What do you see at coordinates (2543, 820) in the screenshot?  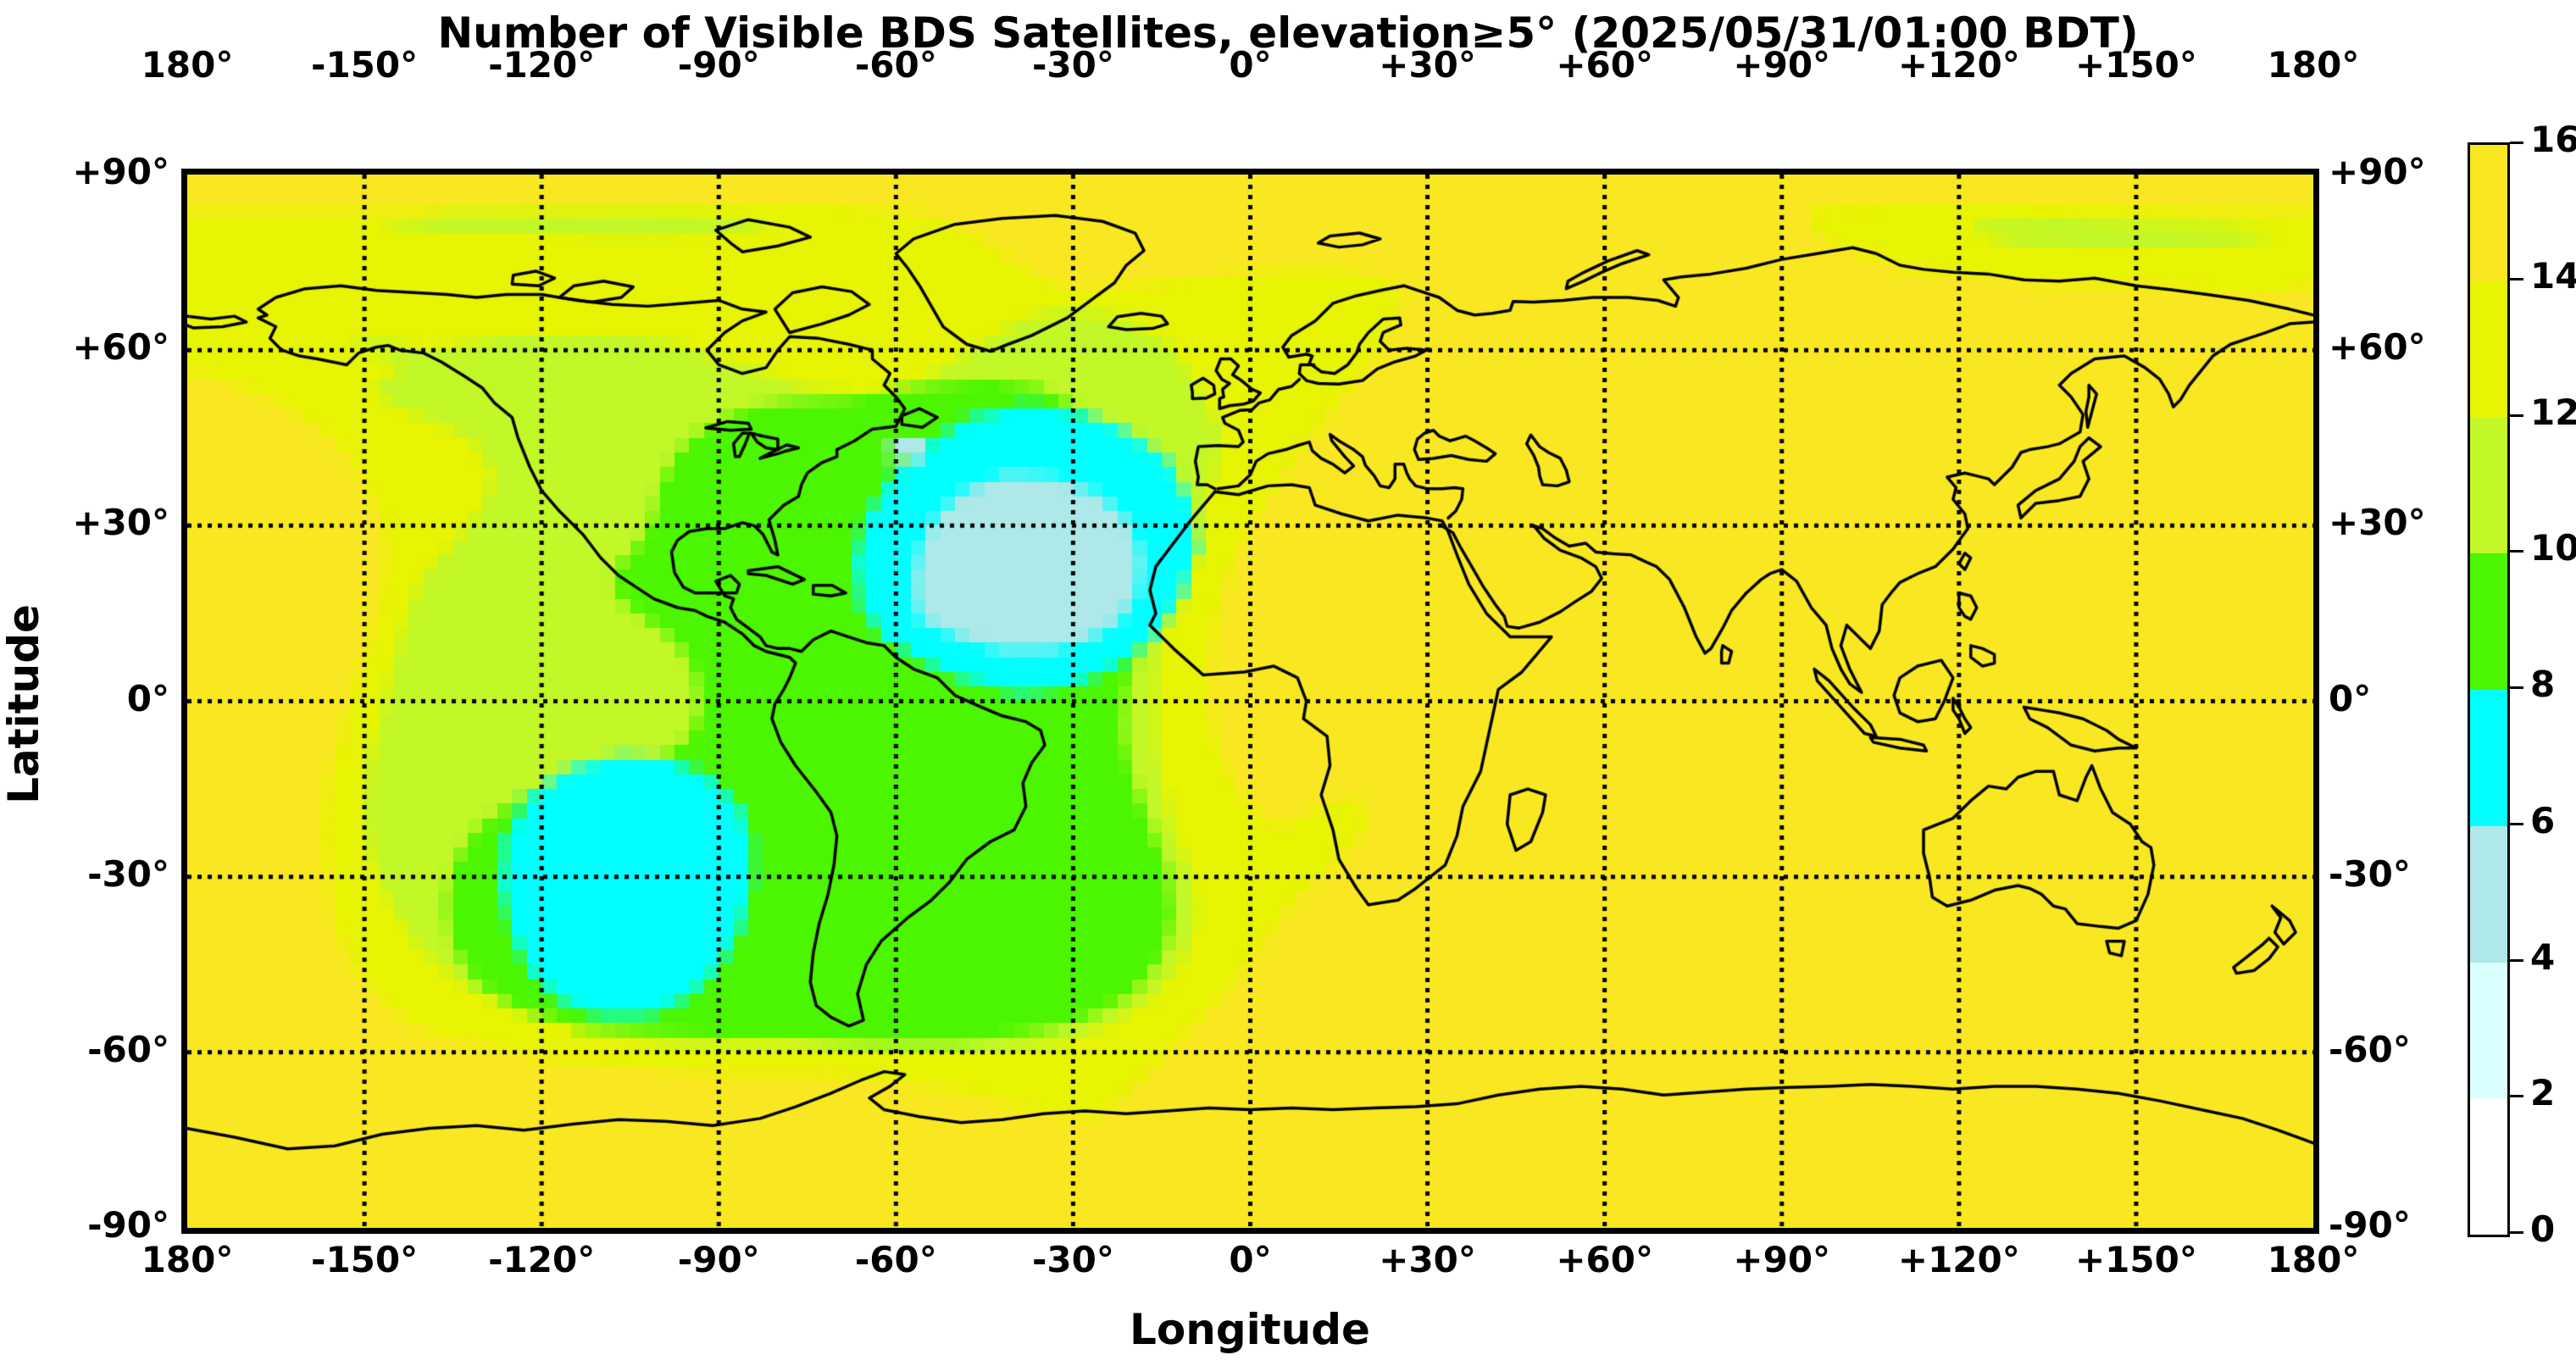 I see `colorbar-tick-label: 6` at bounding box center [2543, 820].